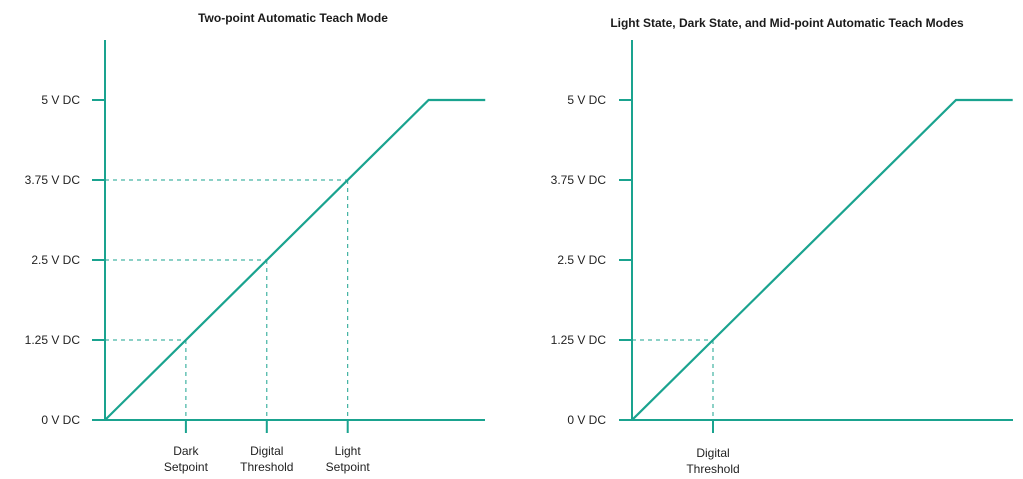  What do you see at coordinates (186, 459) in the screenshot?
I see `x-tick-label: Dark Setpoint` at bounding box center [186, 459].